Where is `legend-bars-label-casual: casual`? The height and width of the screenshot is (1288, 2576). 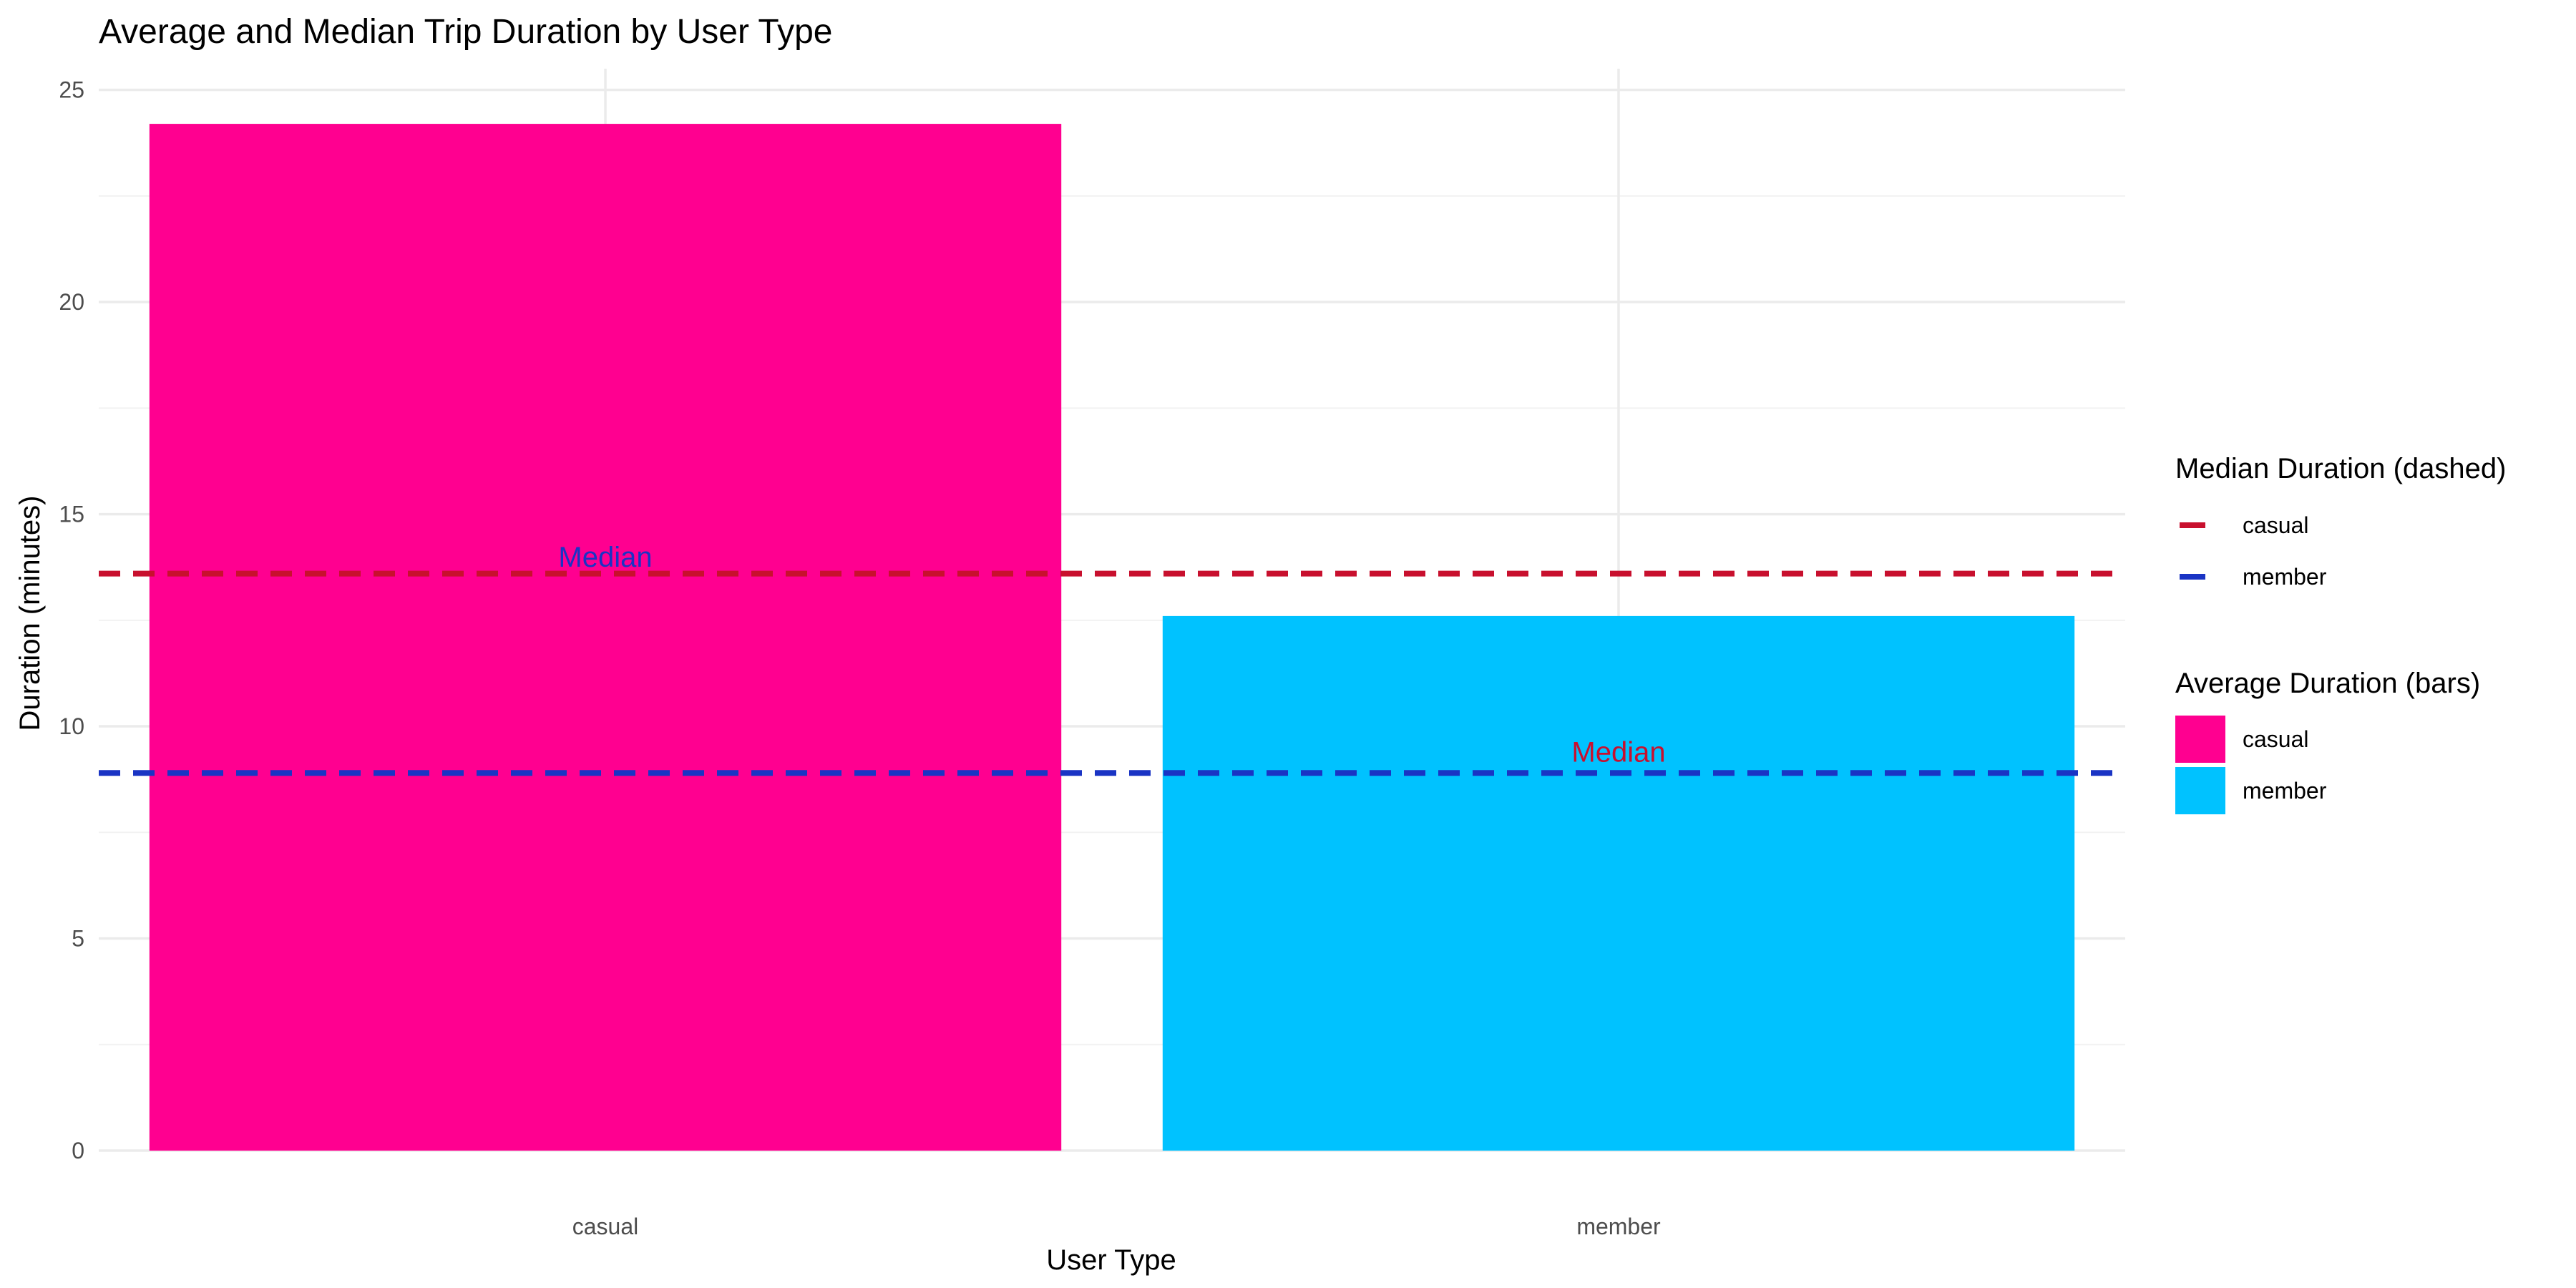
legend-bars-label-casual: casual is located at coordinates (2276, 739).